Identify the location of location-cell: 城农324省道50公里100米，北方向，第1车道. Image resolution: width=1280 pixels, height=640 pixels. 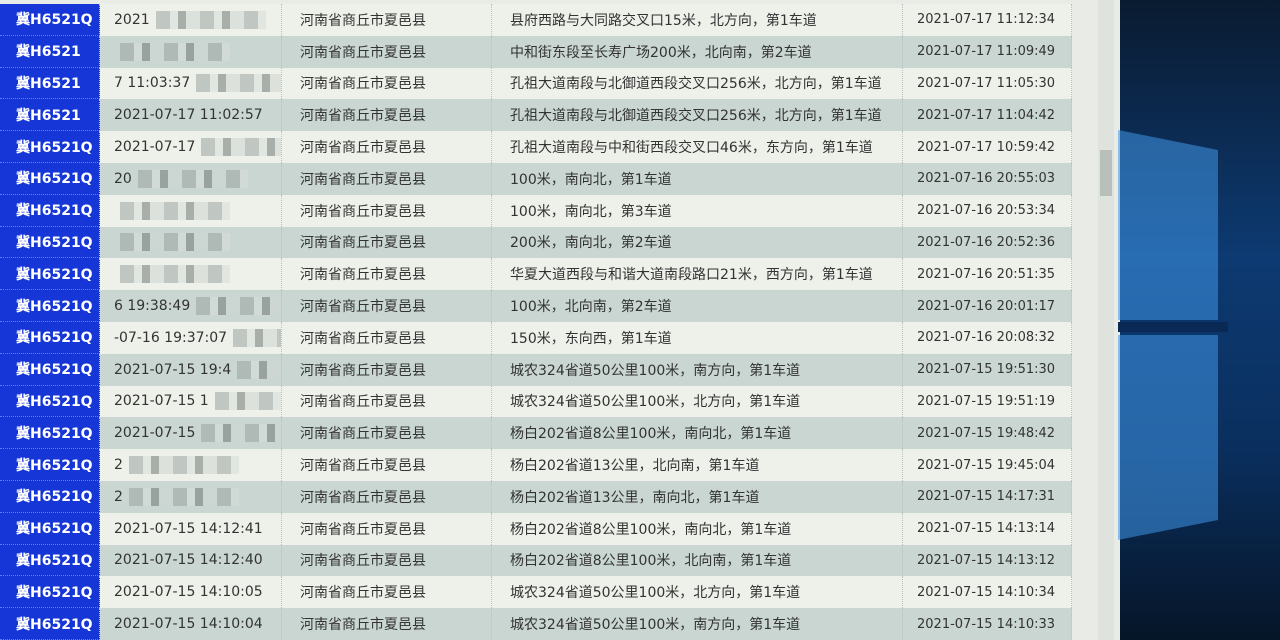
(697, 592).